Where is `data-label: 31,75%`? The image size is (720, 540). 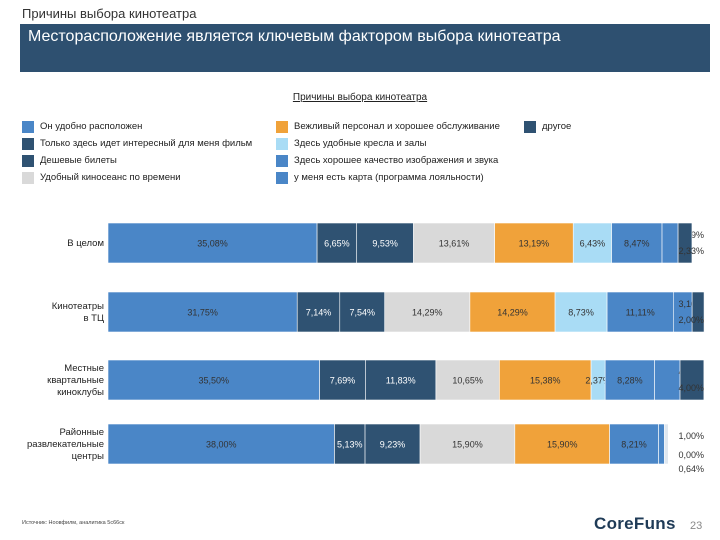 data-label: 31,75% is located at coordinates (202, 313).